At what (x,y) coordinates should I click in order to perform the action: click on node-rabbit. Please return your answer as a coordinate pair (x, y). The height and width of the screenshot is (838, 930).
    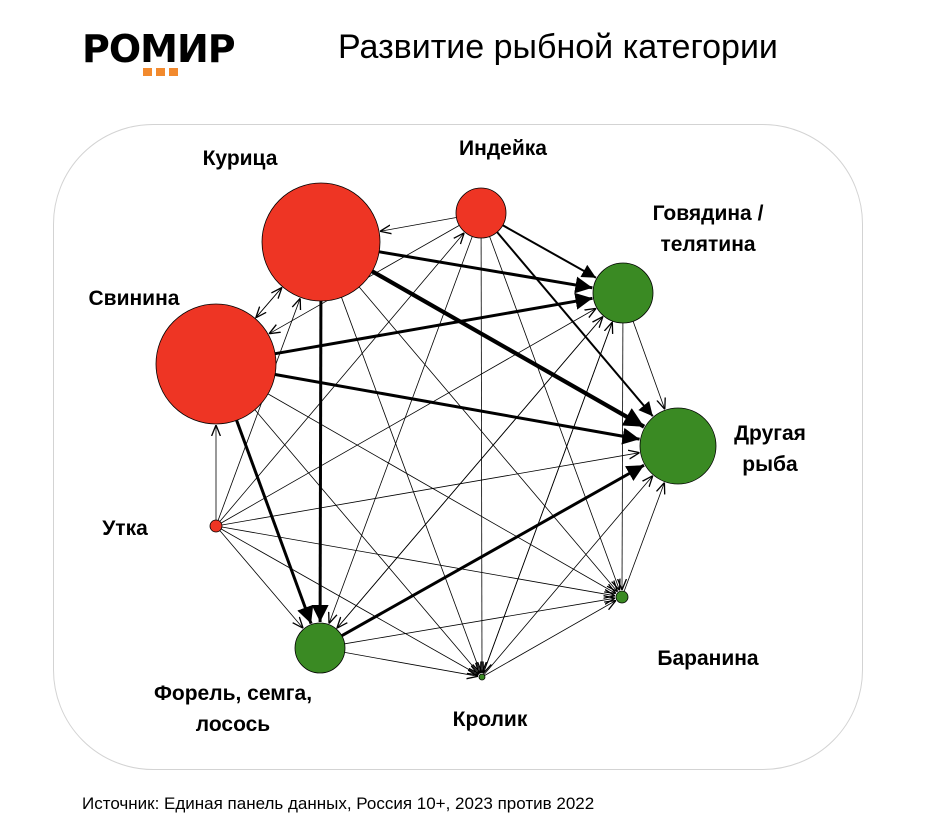
    Looking at the image, I should click on (482, 677).